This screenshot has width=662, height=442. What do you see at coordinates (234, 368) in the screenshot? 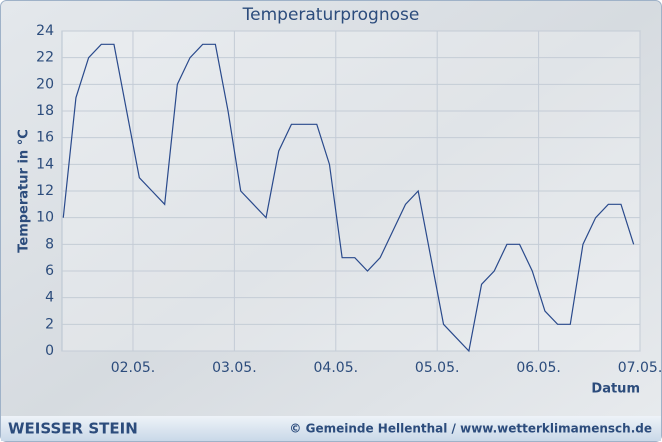
I see `x-tick-label: 03.05.` at bounding box center [234, 368].